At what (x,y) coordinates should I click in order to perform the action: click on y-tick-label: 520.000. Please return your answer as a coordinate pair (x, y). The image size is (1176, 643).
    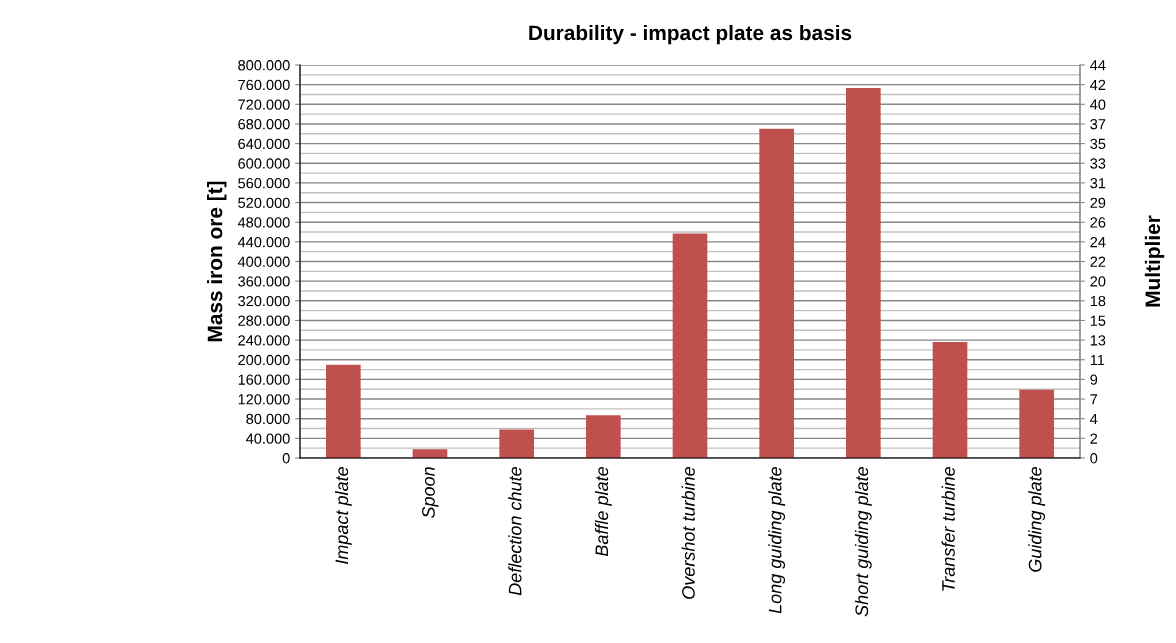
    Looking at the image, I should click on (264, 202).